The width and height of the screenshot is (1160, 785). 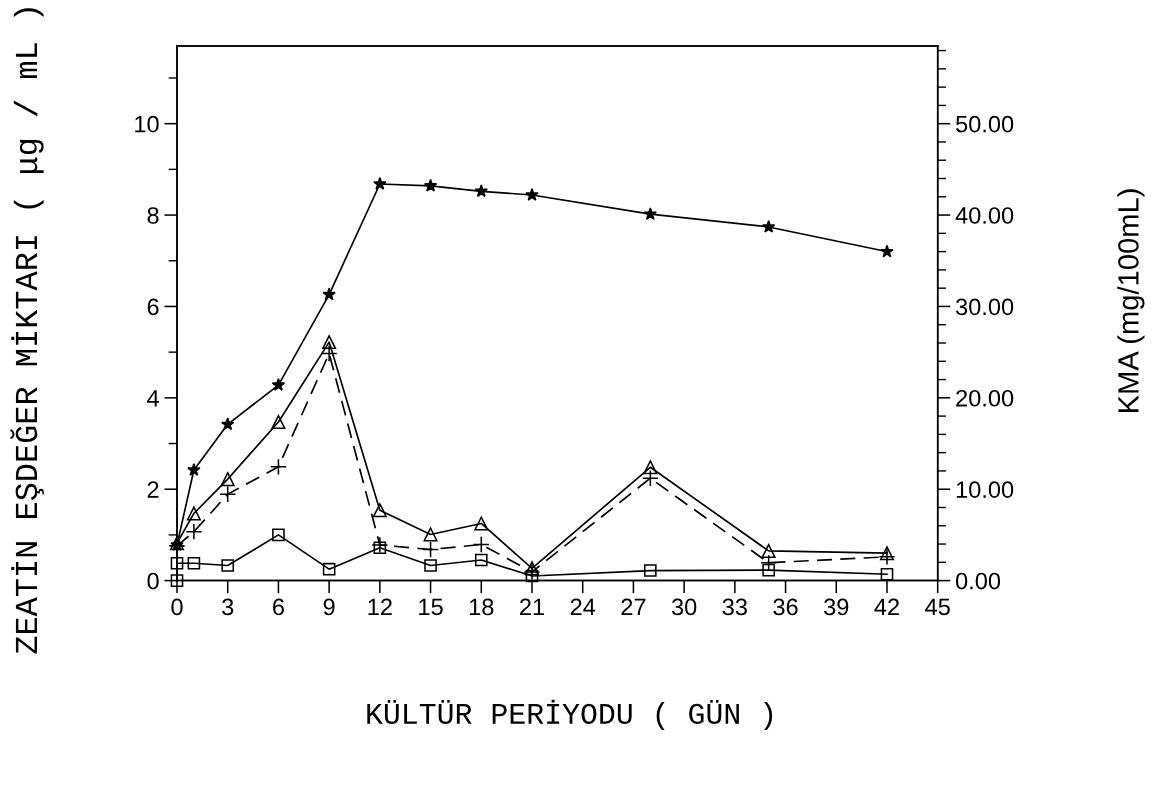 I want to click on x-tick-label: 24, so click(x=583, y=607).